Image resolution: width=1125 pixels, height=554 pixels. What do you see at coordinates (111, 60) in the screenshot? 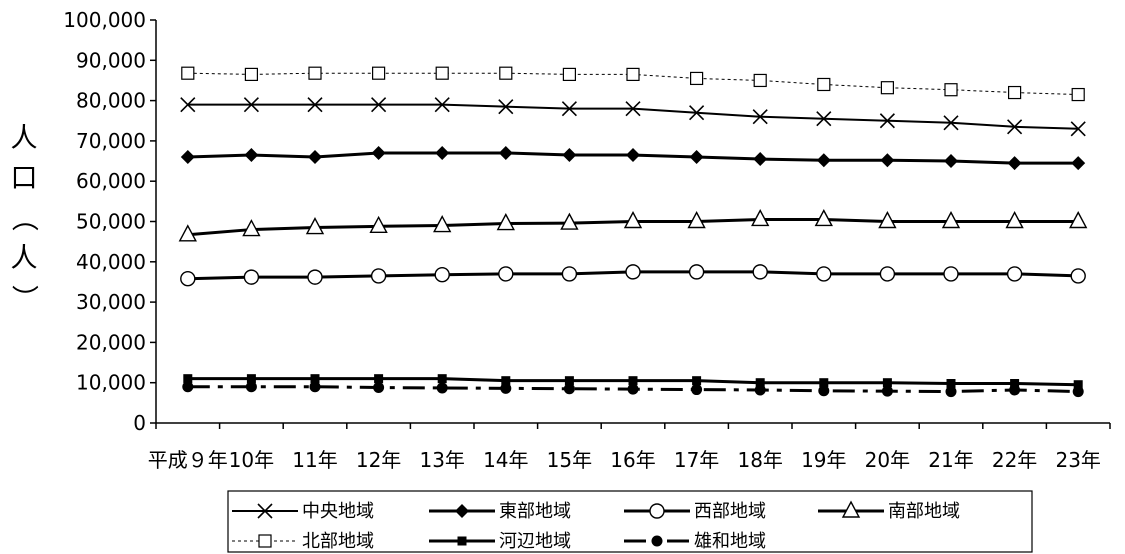
I see `y-tick-label: 90,000` at bounding box center [111, 60].